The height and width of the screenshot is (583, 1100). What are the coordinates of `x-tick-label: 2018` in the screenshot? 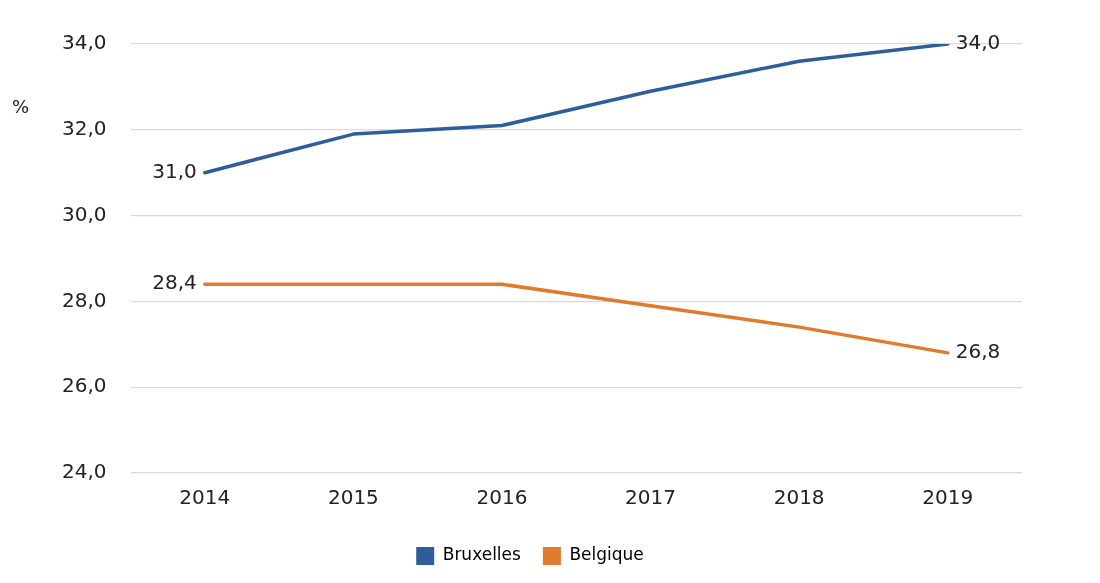 It's located at (799, 497).